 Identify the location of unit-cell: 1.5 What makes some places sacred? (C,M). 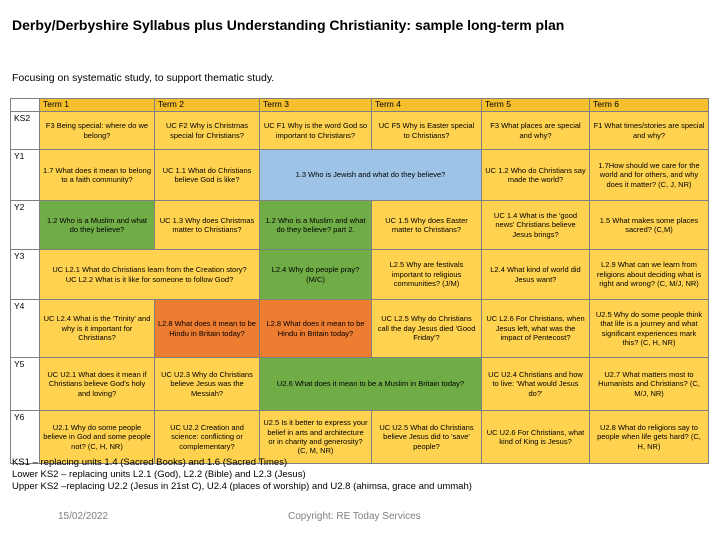
(649, 225).